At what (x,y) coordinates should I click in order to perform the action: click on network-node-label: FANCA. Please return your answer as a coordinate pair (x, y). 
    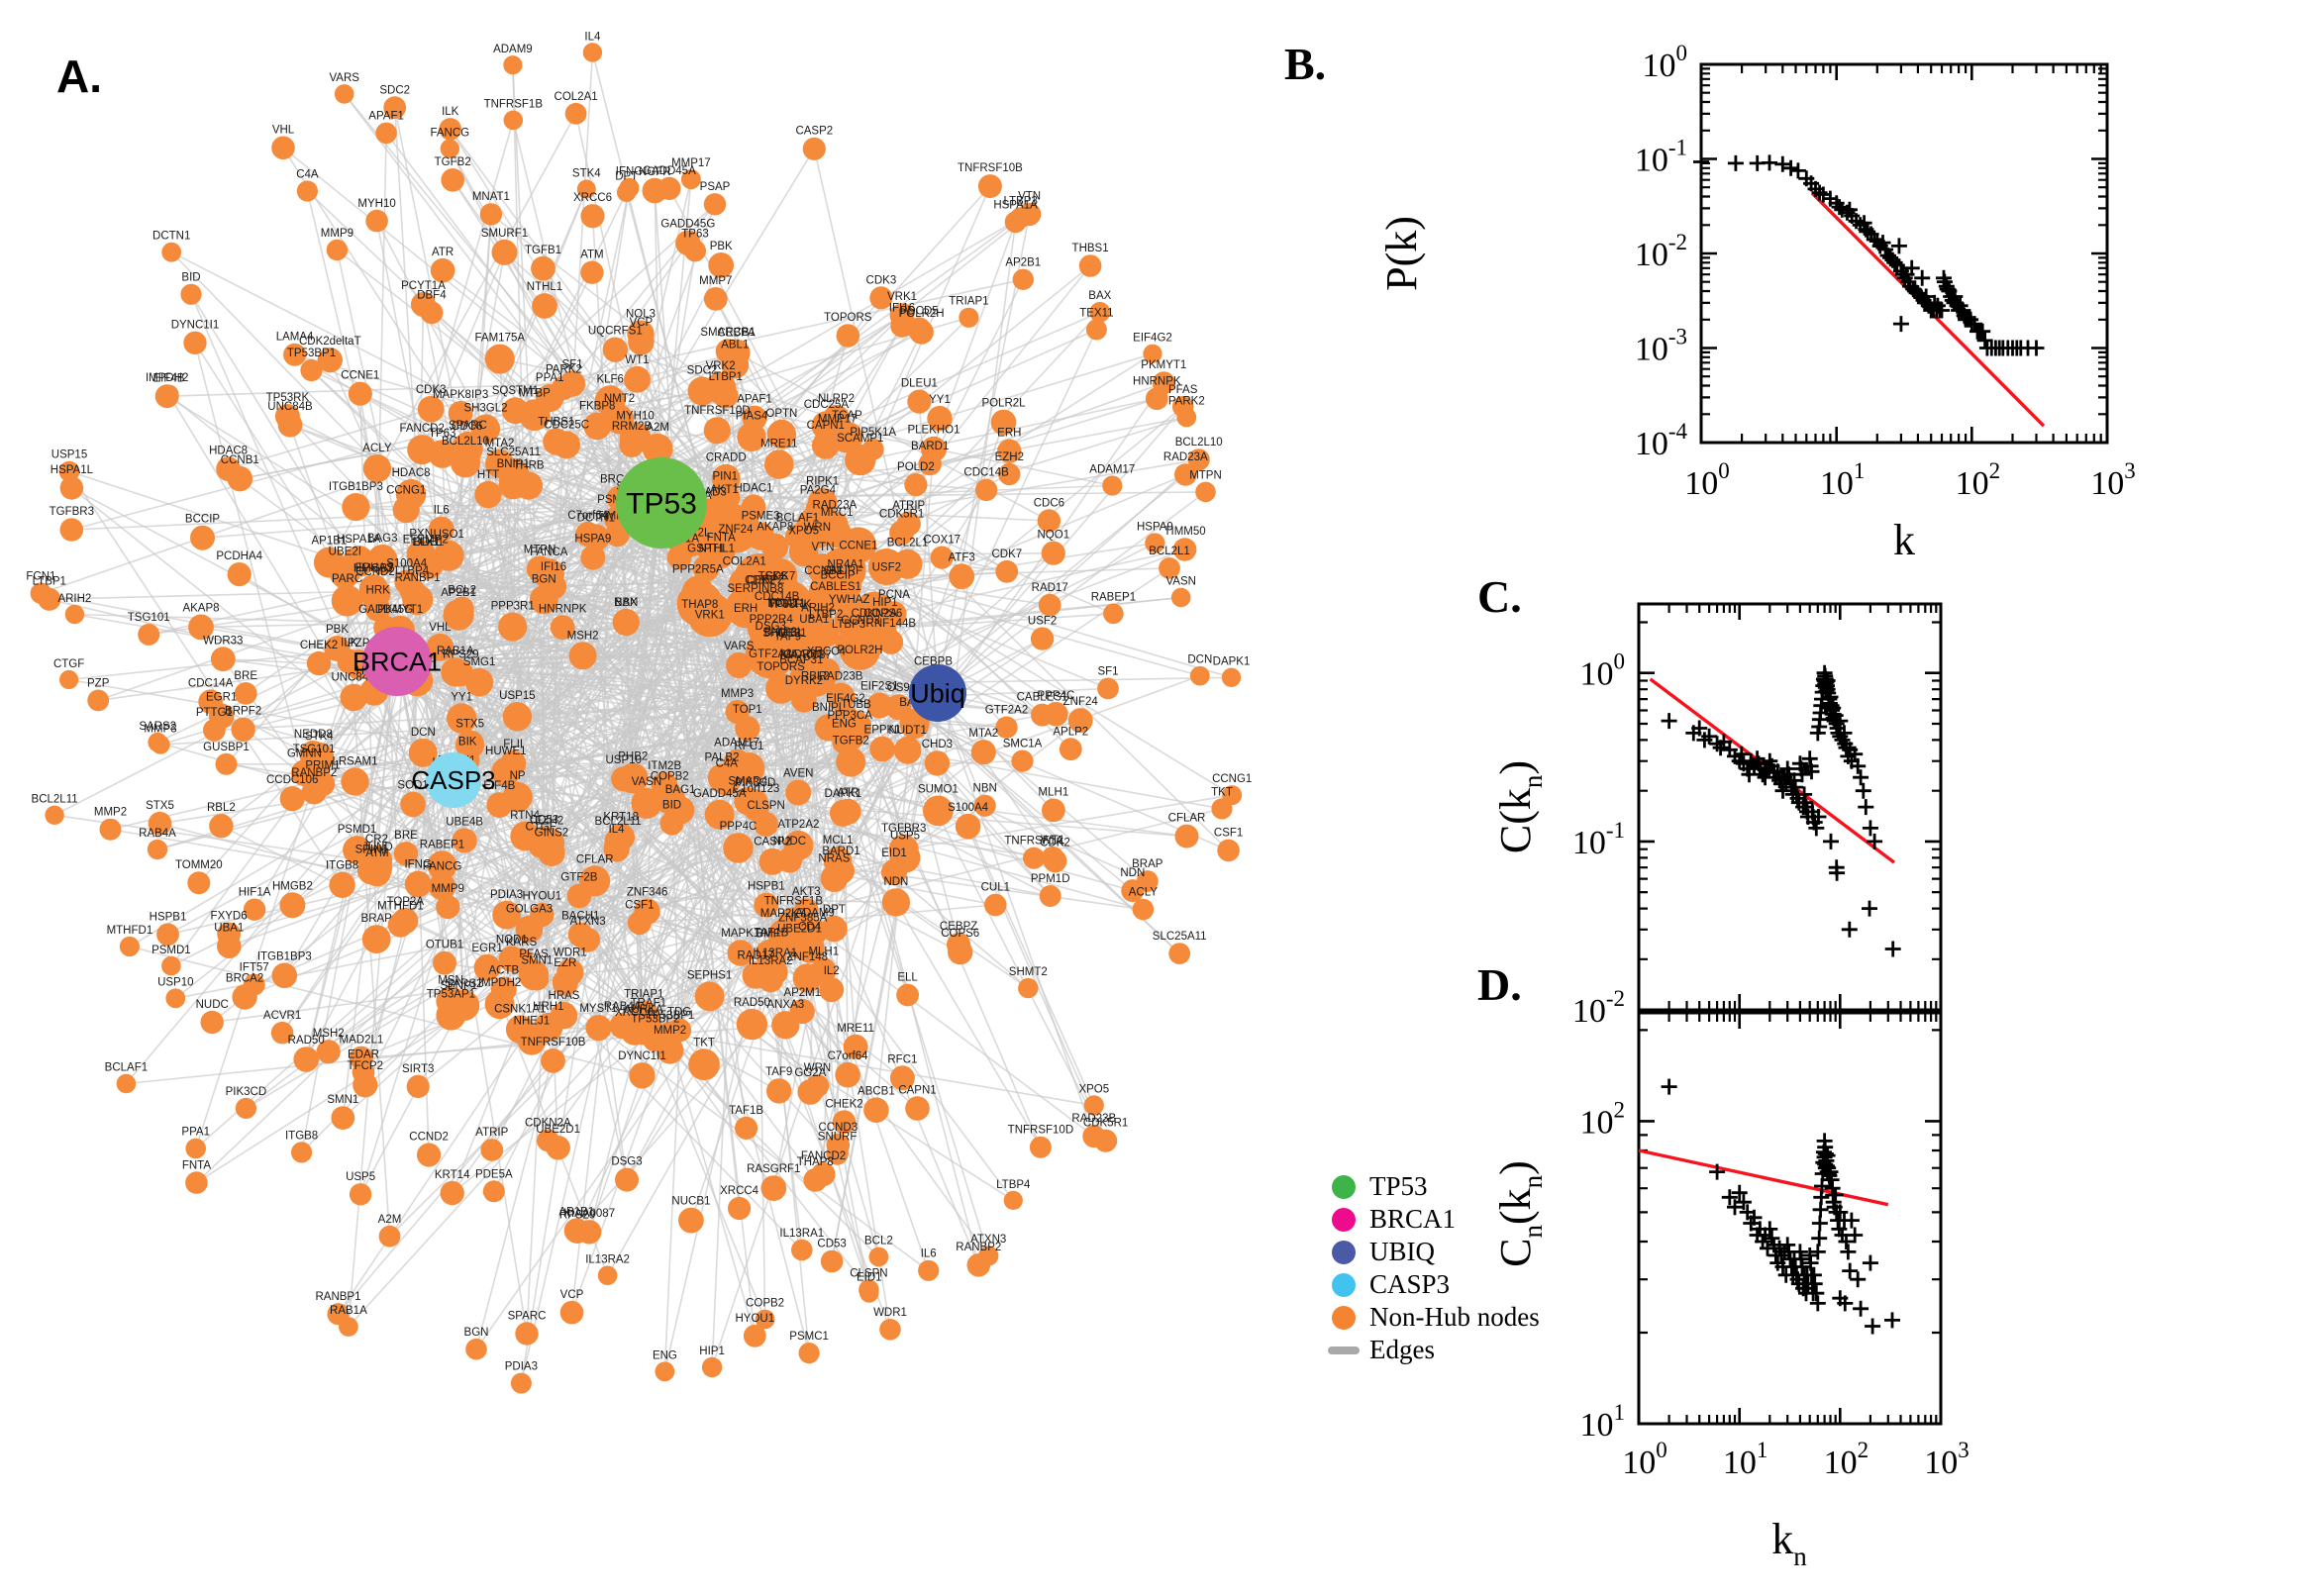
    Looking at the image, I should click on (549, 552).